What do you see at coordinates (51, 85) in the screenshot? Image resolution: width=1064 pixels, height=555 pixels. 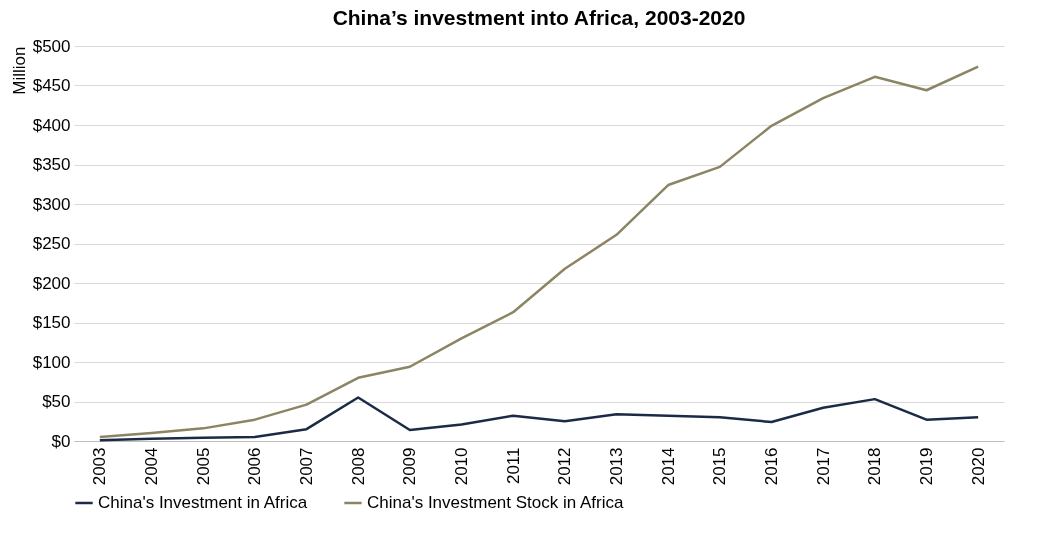 I see `y-tick-label: $450` at bounding box center [51, 85].